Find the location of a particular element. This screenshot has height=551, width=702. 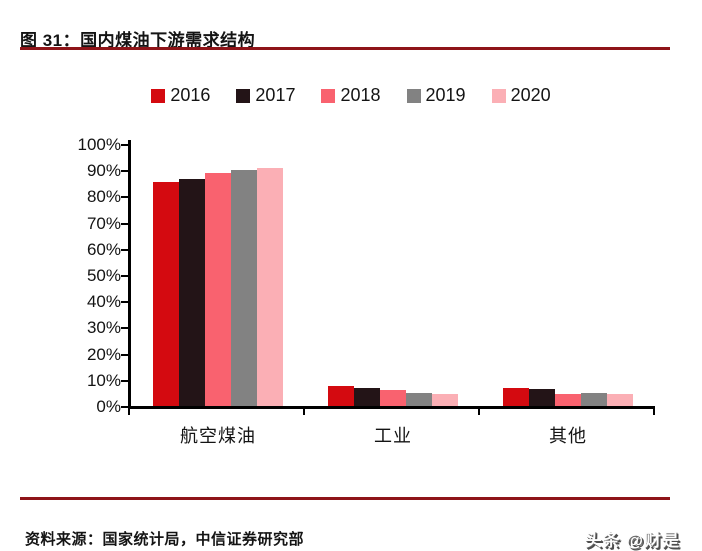

bar-工业-2016 is located at coordinates (340, 396).